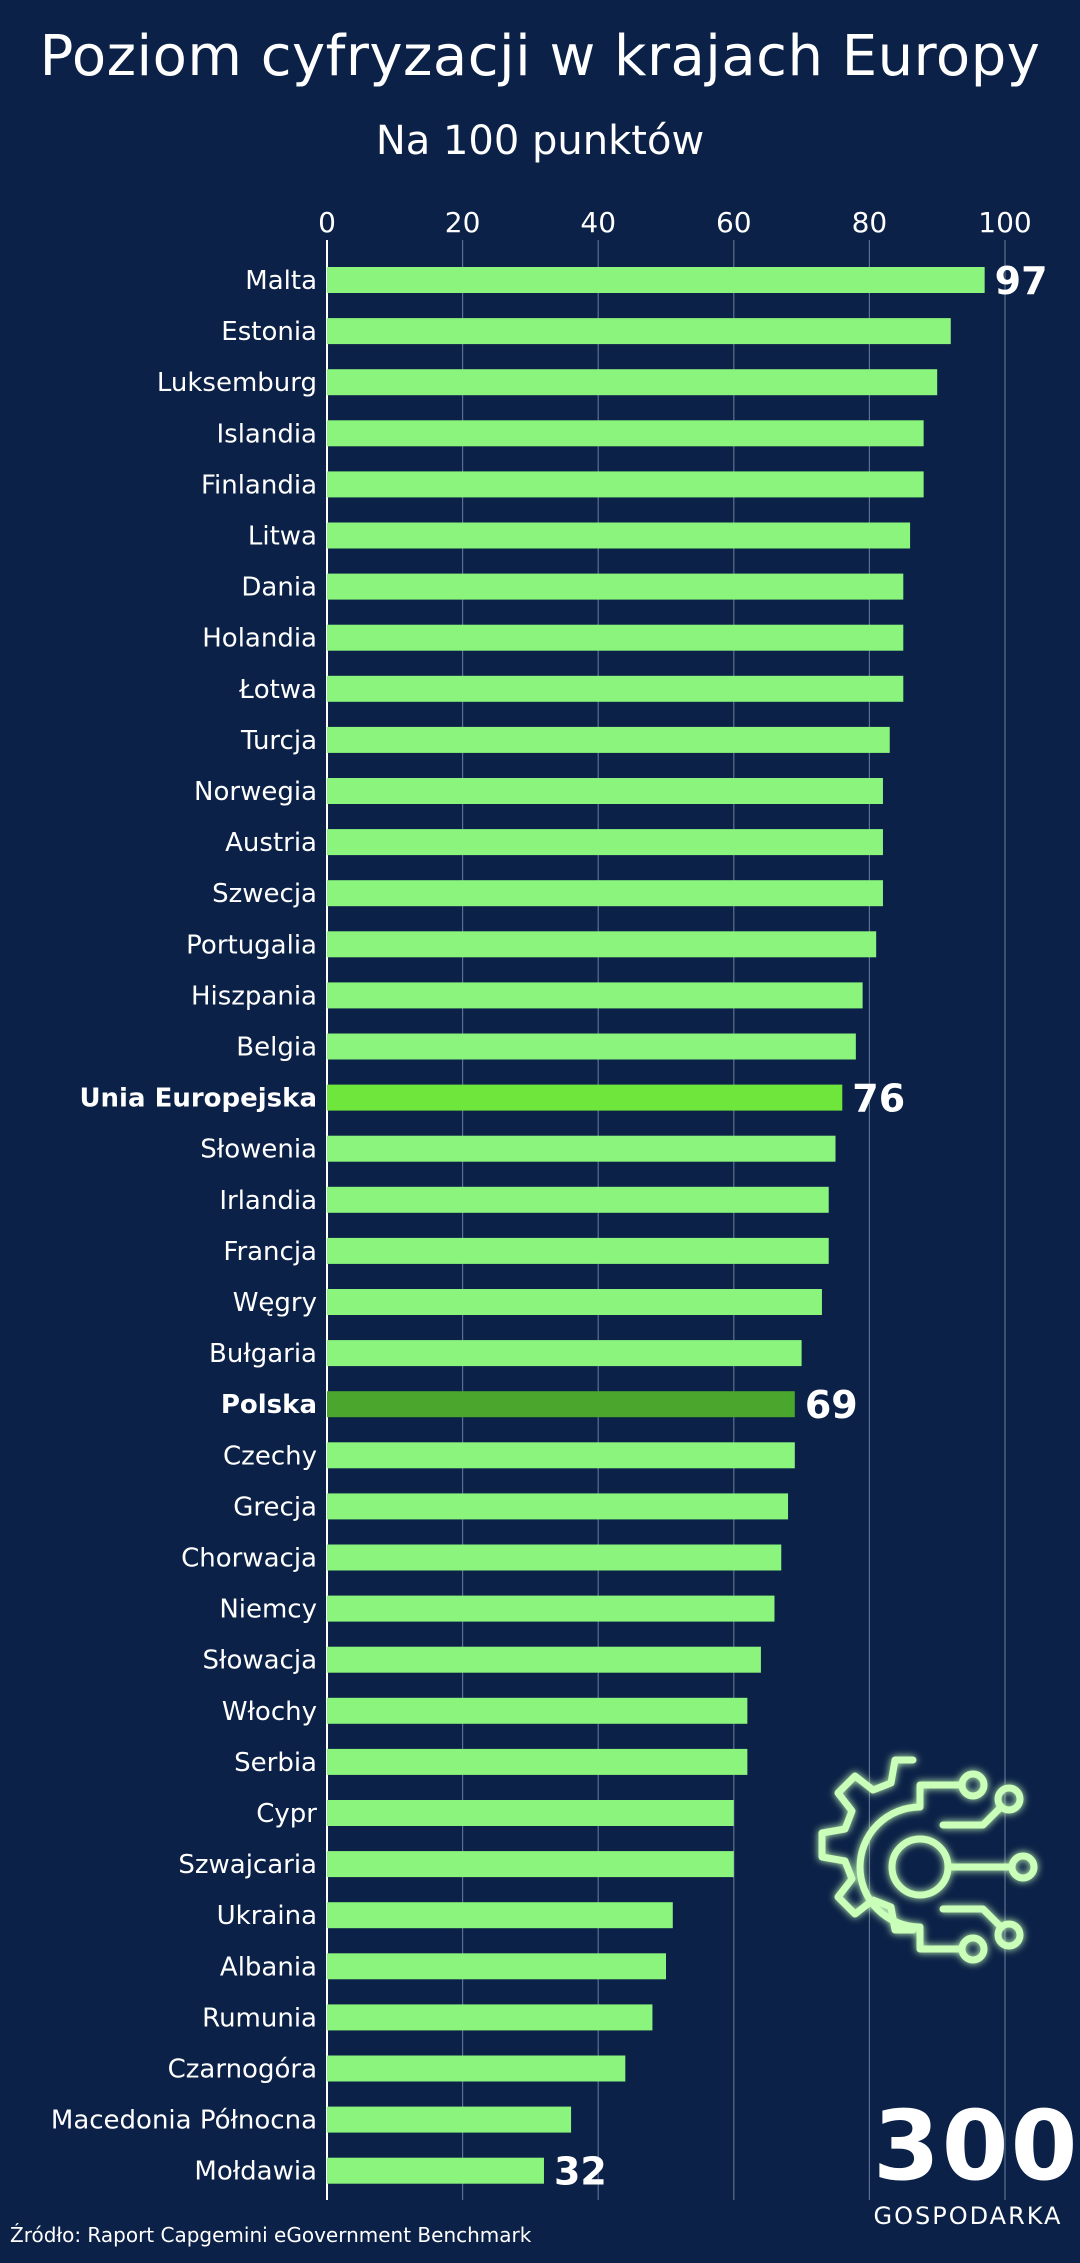 Image resolution: width=1080 pixels, height=2263 pixels. Describe the element at coordinates (870, 222) in the screenshot. I see `x-tick-label: 80` at that location.